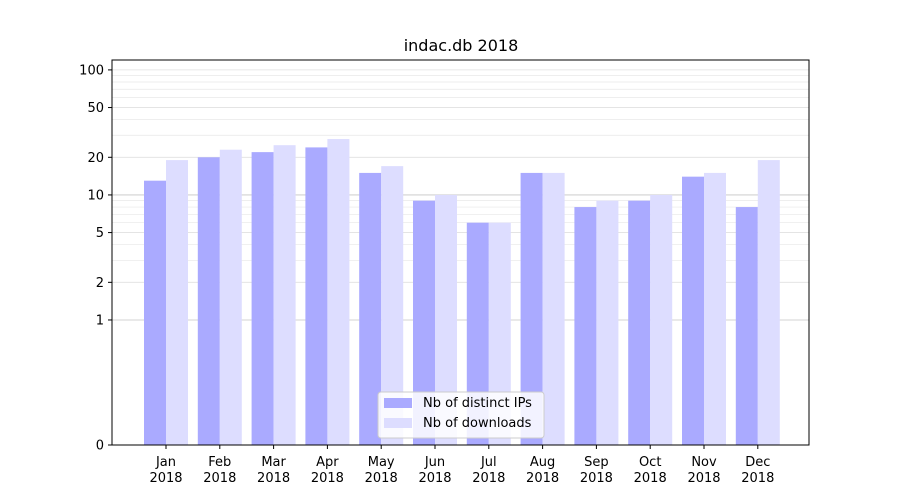 The height and width of the screenshot is (500, 900). What do you see at coordinates (338, 292) in the screenshot?
I see `bar-downloads-apr` at bounding box center [338, 292].